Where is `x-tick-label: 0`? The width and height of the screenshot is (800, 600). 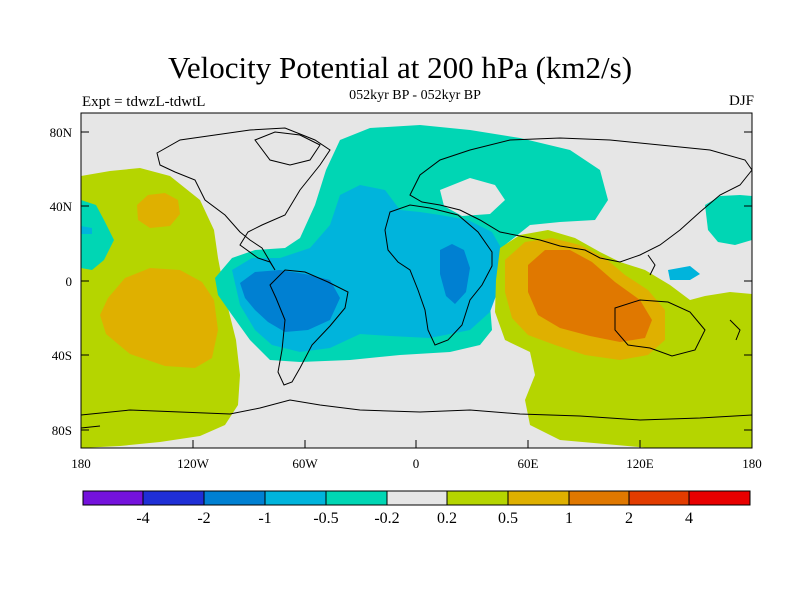 x-tick-label: 0 is located at coordinates (416, 463).